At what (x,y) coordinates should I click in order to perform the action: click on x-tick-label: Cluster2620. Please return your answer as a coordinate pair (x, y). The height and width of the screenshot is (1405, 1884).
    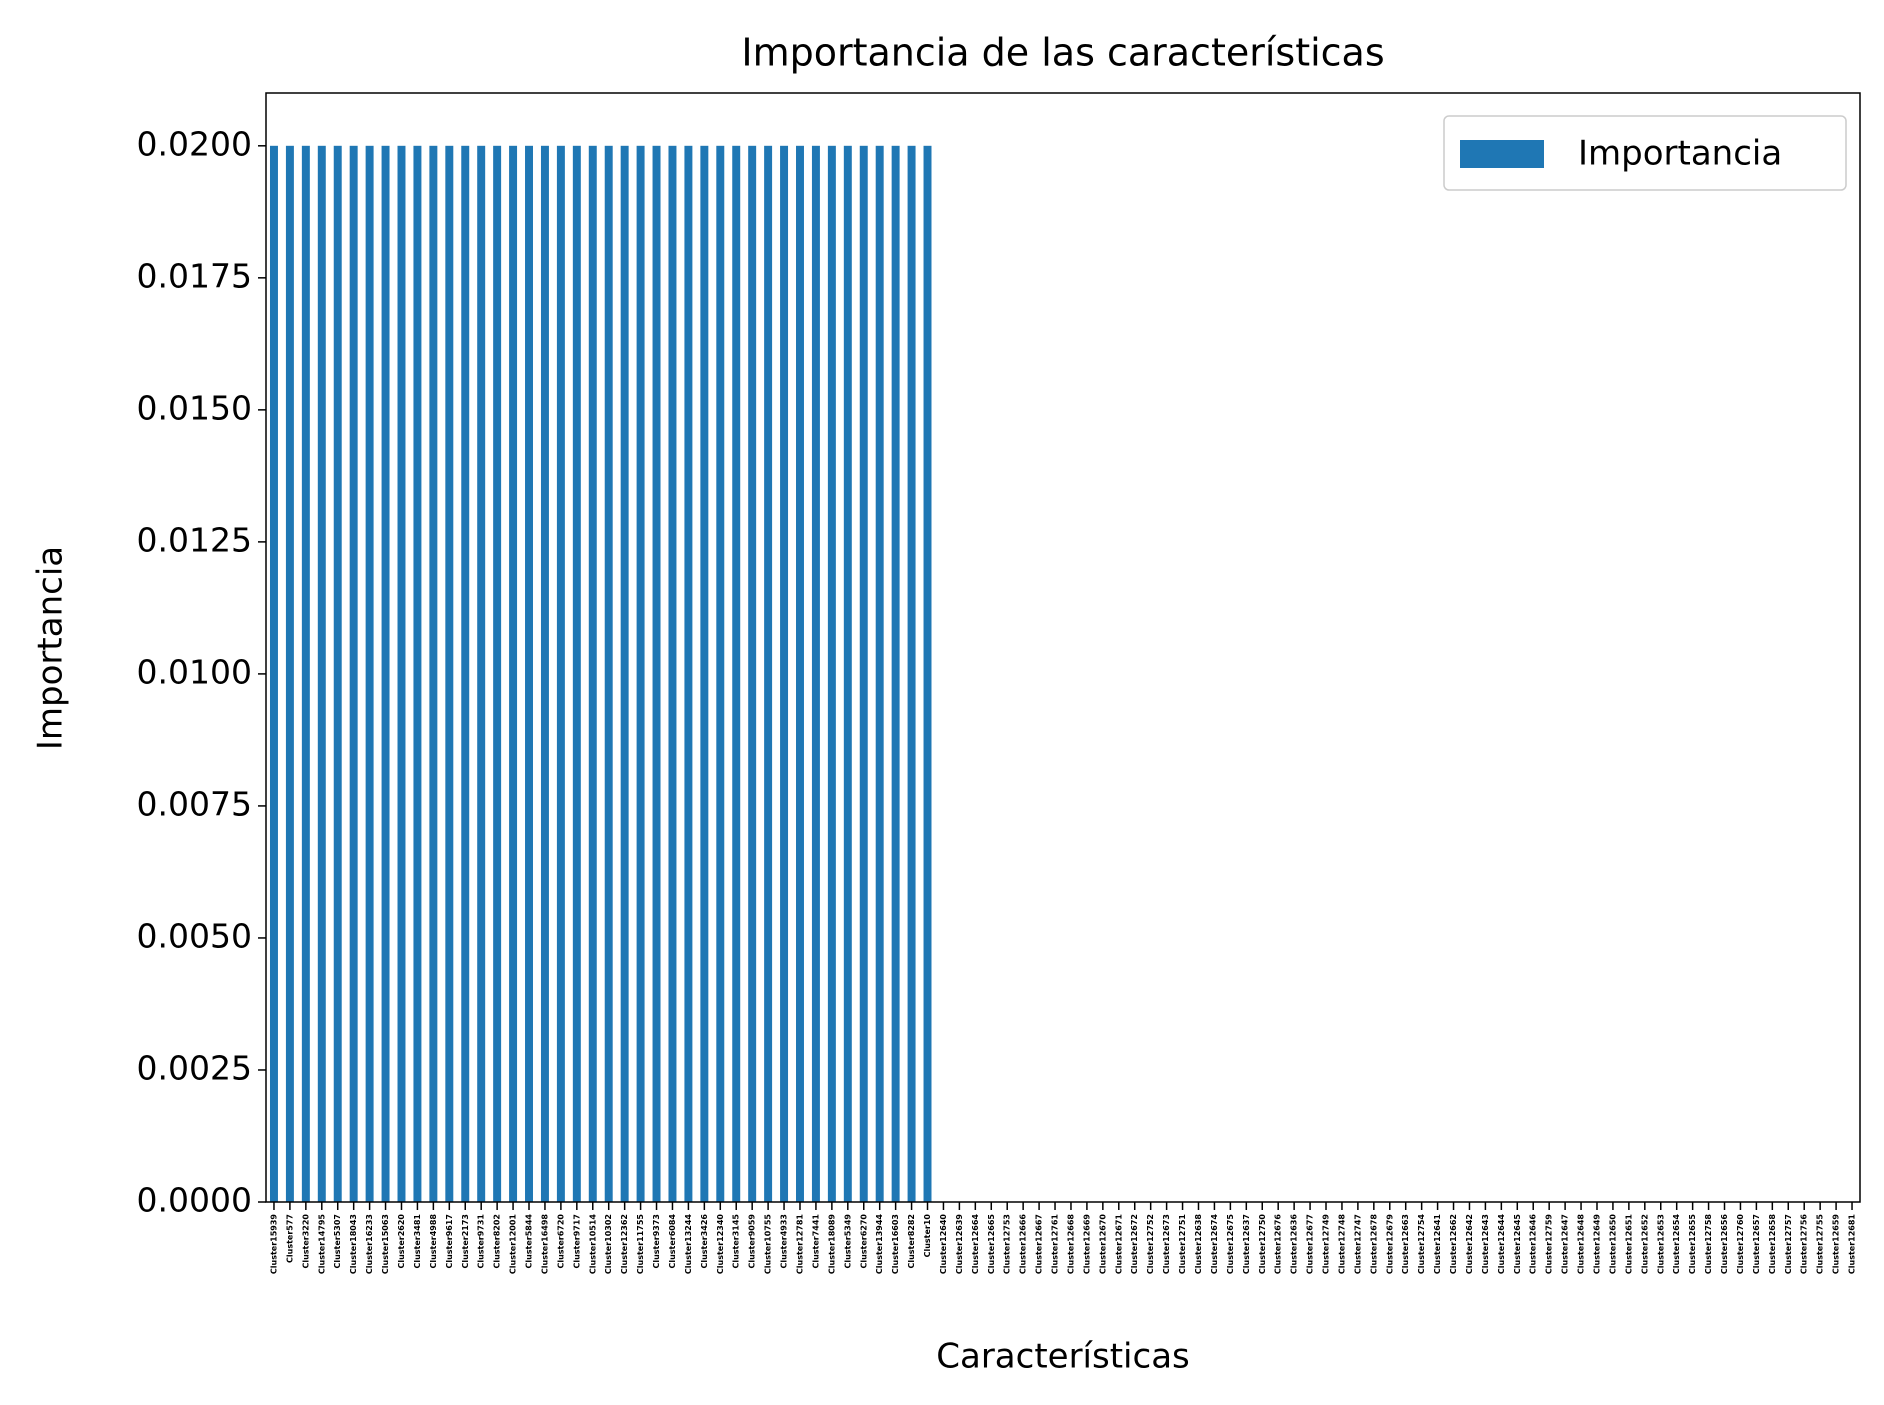
    Looking at the image, I should click on (401, 1241).